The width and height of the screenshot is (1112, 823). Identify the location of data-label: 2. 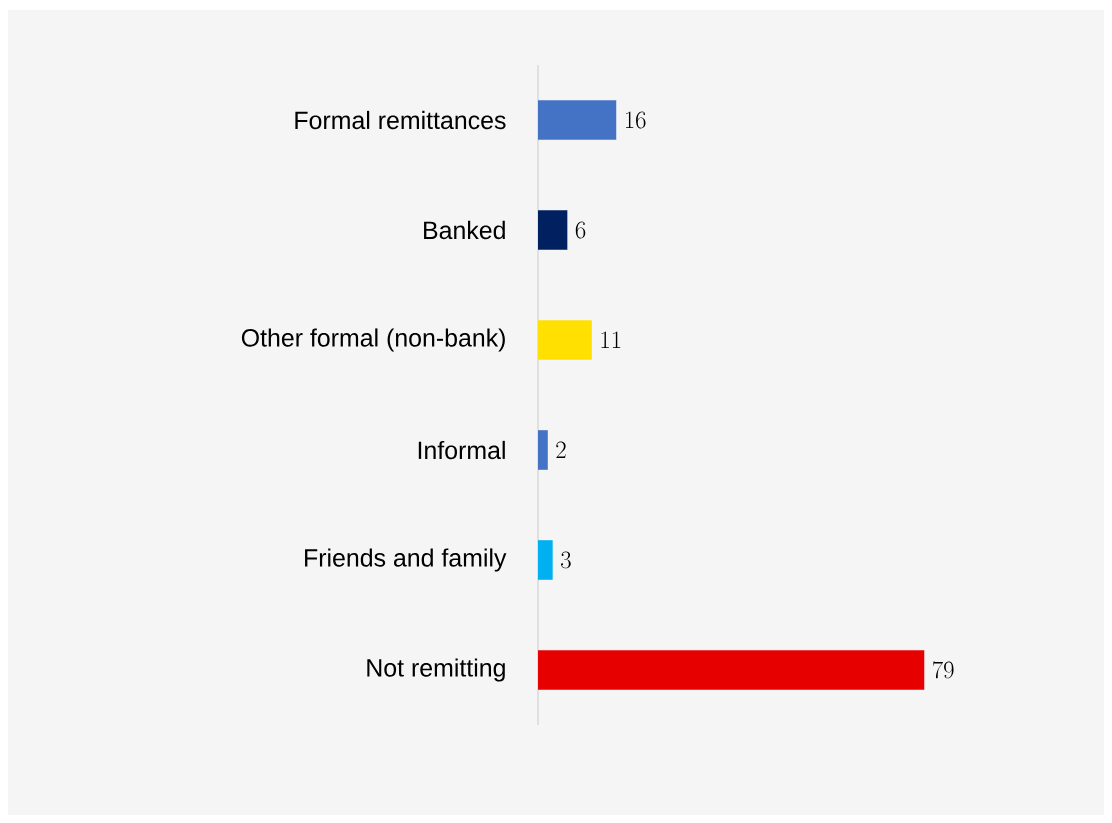
(561, 449).